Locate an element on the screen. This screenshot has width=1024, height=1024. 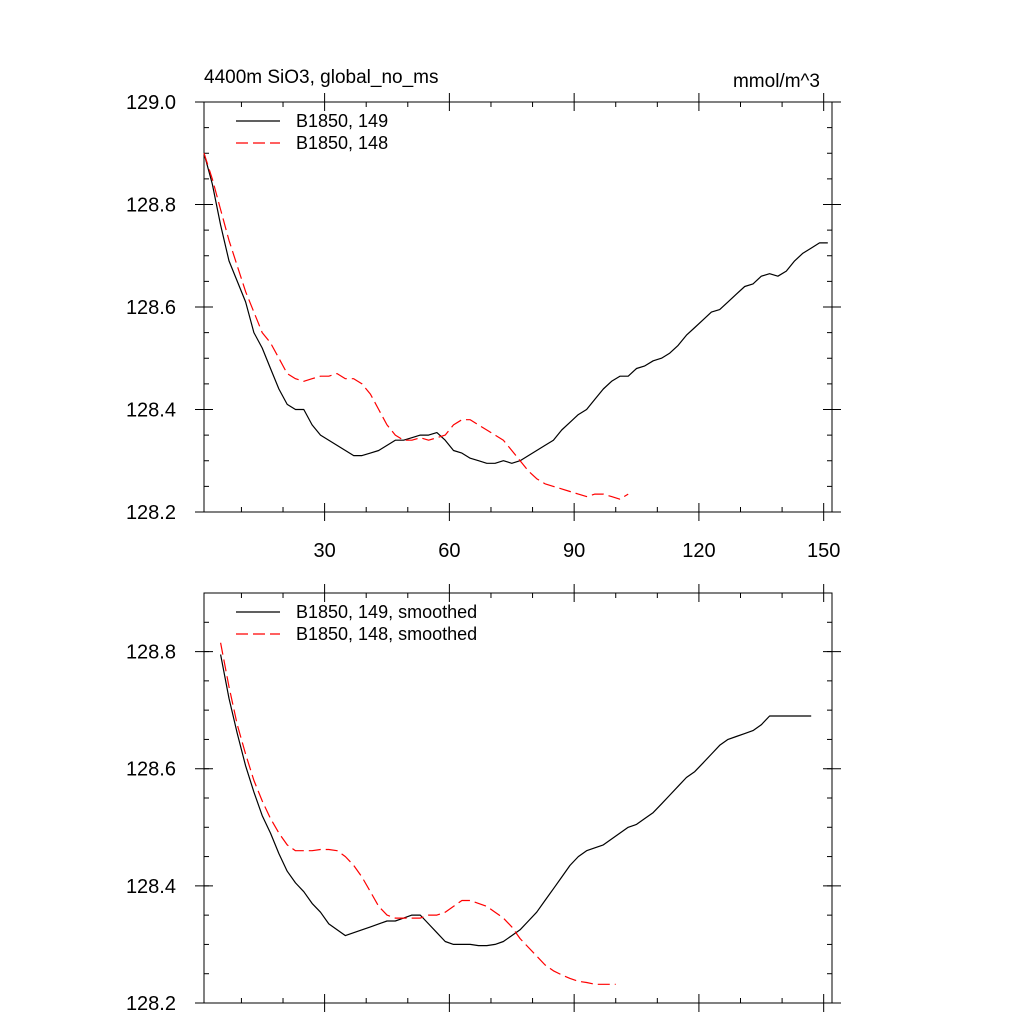
x-tick-label: 60 is located at coordinates (449, 551).